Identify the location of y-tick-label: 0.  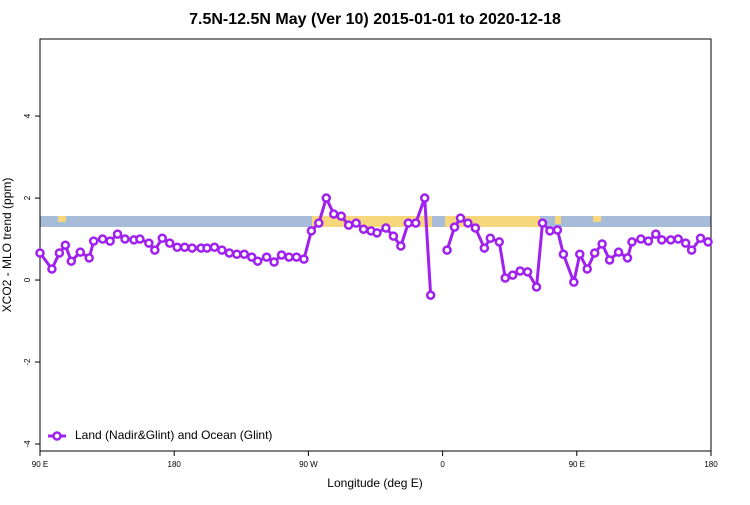
(27, 279).